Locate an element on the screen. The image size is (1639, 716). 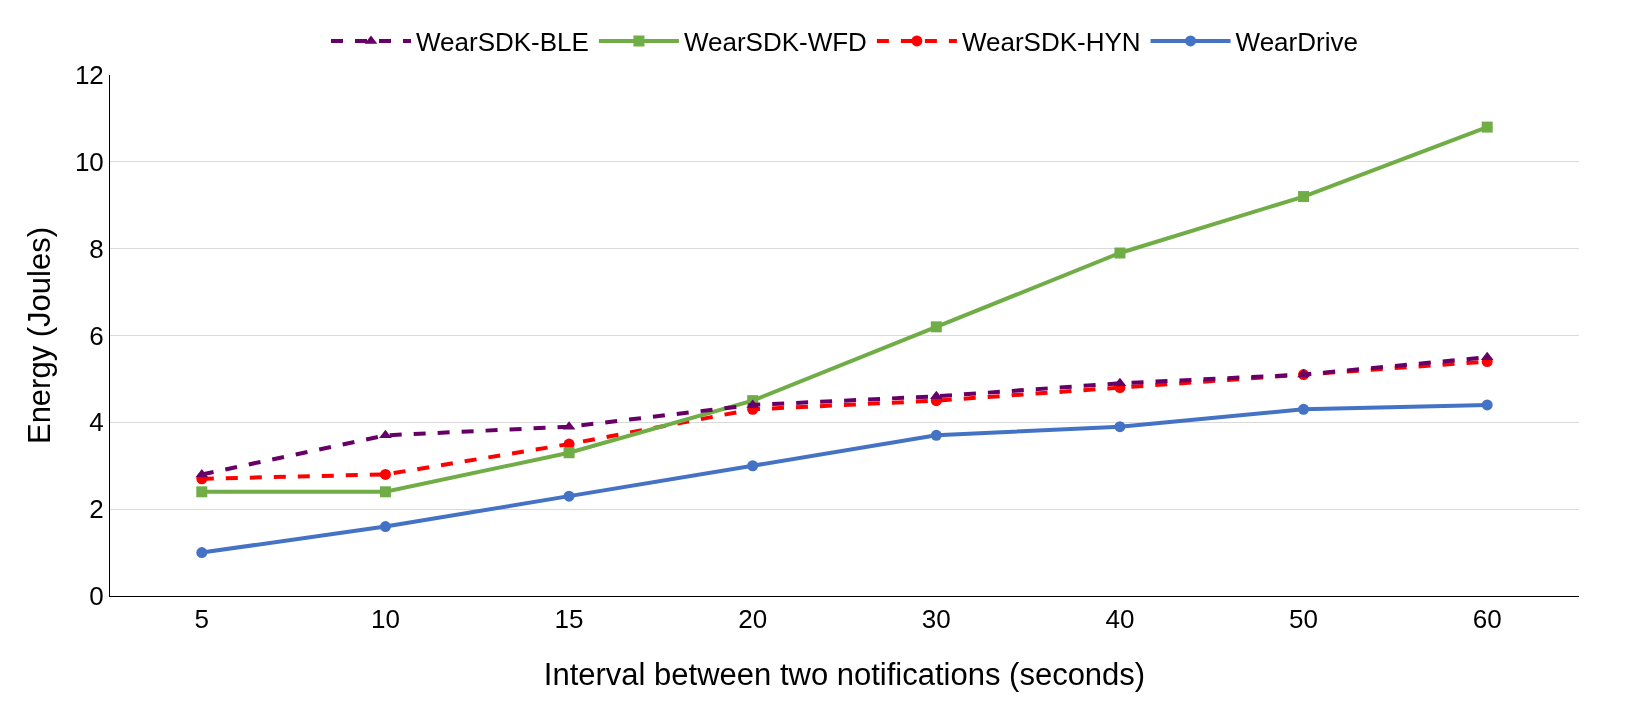
x-axis-title: Interval between two notifications (seconds) is located at coordinates (844, 675).